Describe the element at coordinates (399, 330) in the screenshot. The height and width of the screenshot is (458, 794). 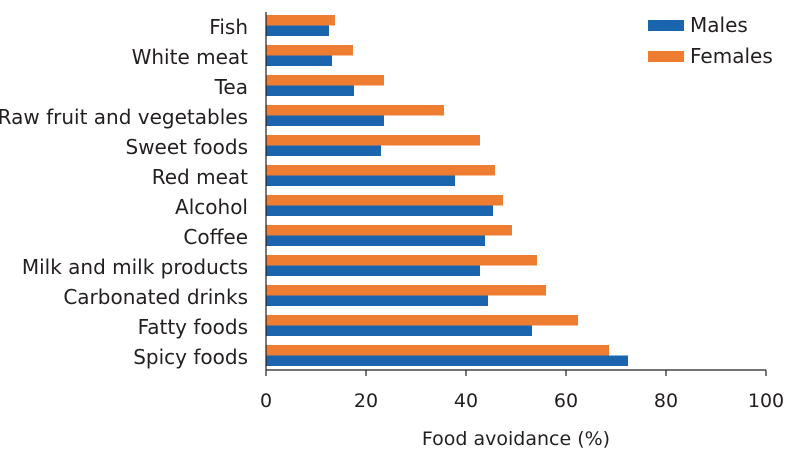
I see `bar-males-fatty-foods` at that location.